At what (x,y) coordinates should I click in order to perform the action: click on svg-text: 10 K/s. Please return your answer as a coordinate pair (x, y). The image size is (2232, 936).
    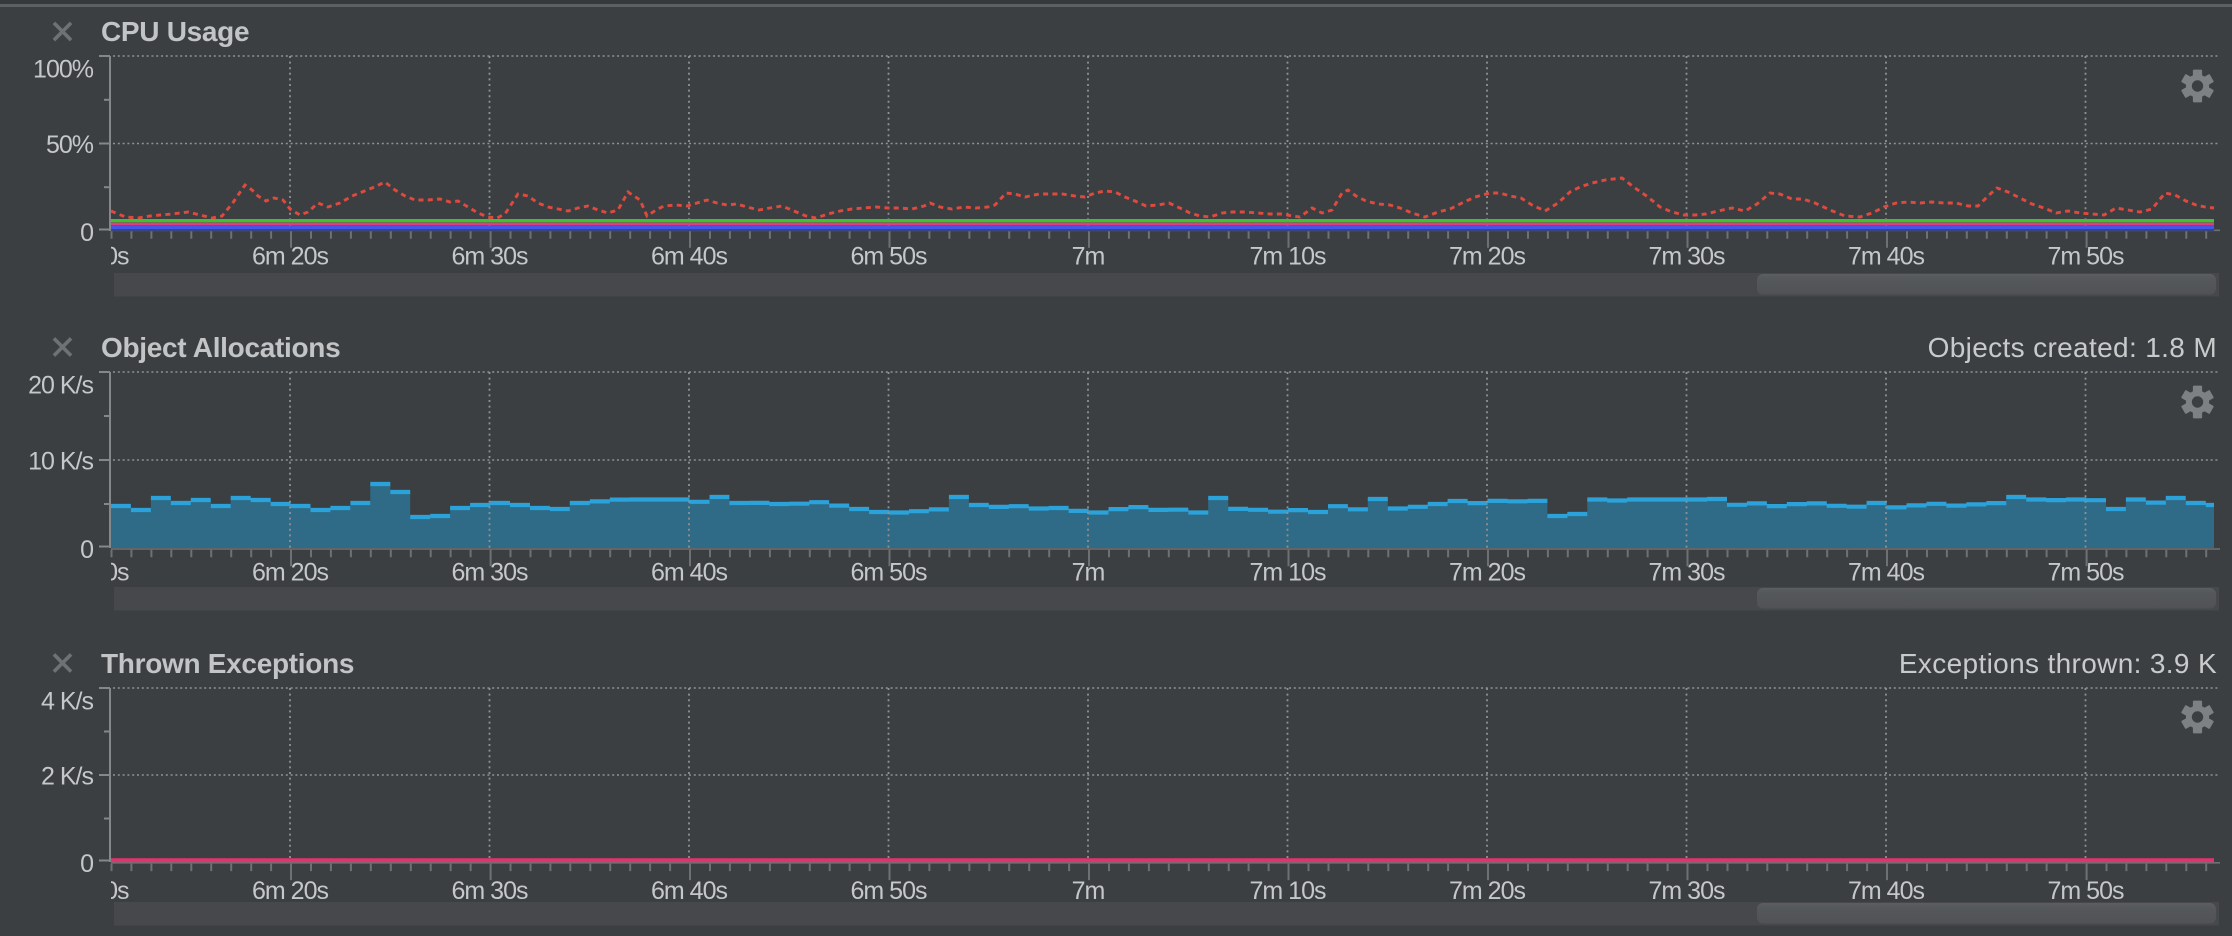
    Looking at the image, I should click on (60, 462).